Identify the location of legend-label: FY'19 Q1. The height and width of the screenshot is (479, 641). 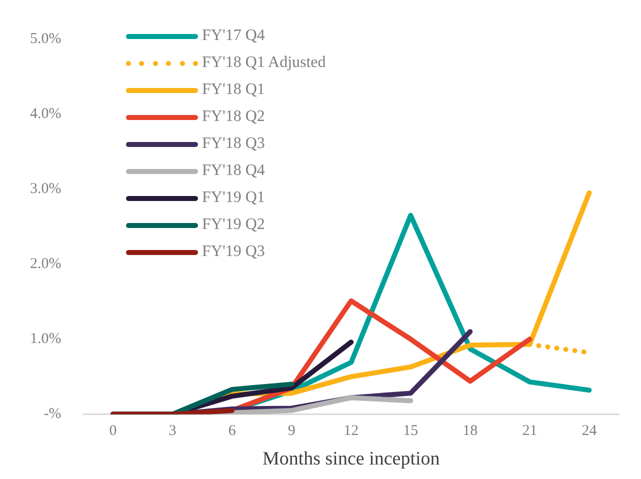
(233, 198).